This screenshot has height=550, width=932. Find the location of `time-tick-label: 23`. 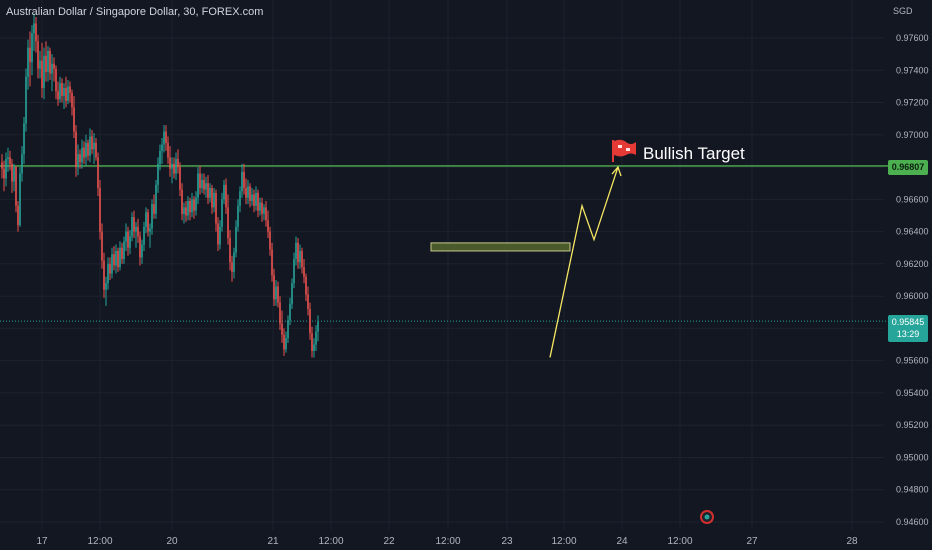

time-tick-label: 23 is located at coordinates (507, 541).